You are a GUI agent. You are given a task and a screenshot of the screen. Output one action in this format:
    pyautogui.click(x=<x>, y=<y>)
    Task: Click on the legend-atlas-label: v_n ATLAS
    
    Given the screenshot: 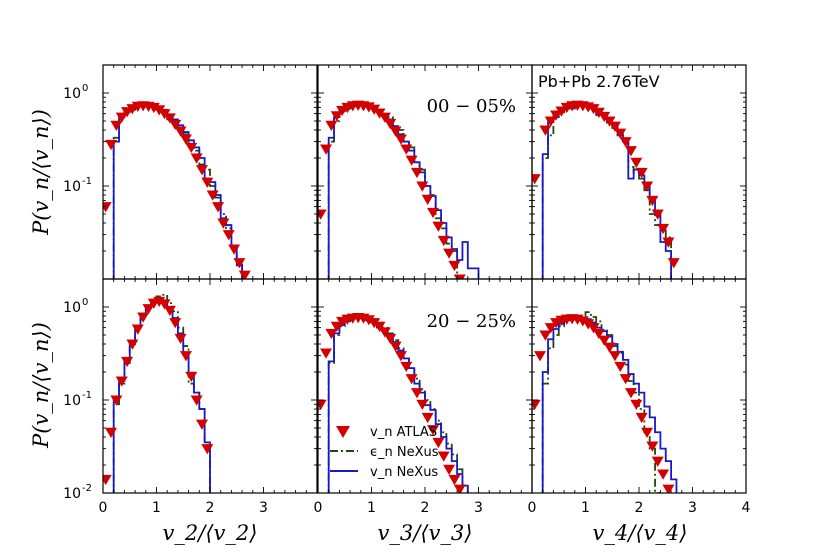 What is the action you would take?
    pyautogui.click(x=403, y=432)
    